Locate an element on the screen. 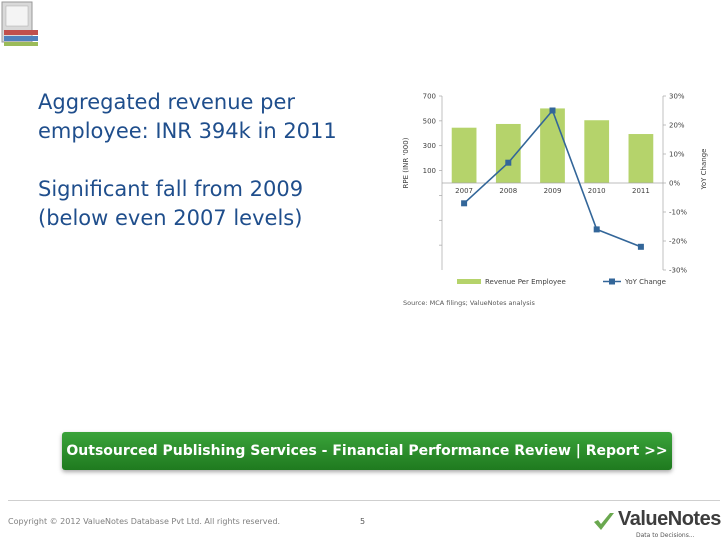  right-axis-title: YoY Change is located at coordinates (704, 170).